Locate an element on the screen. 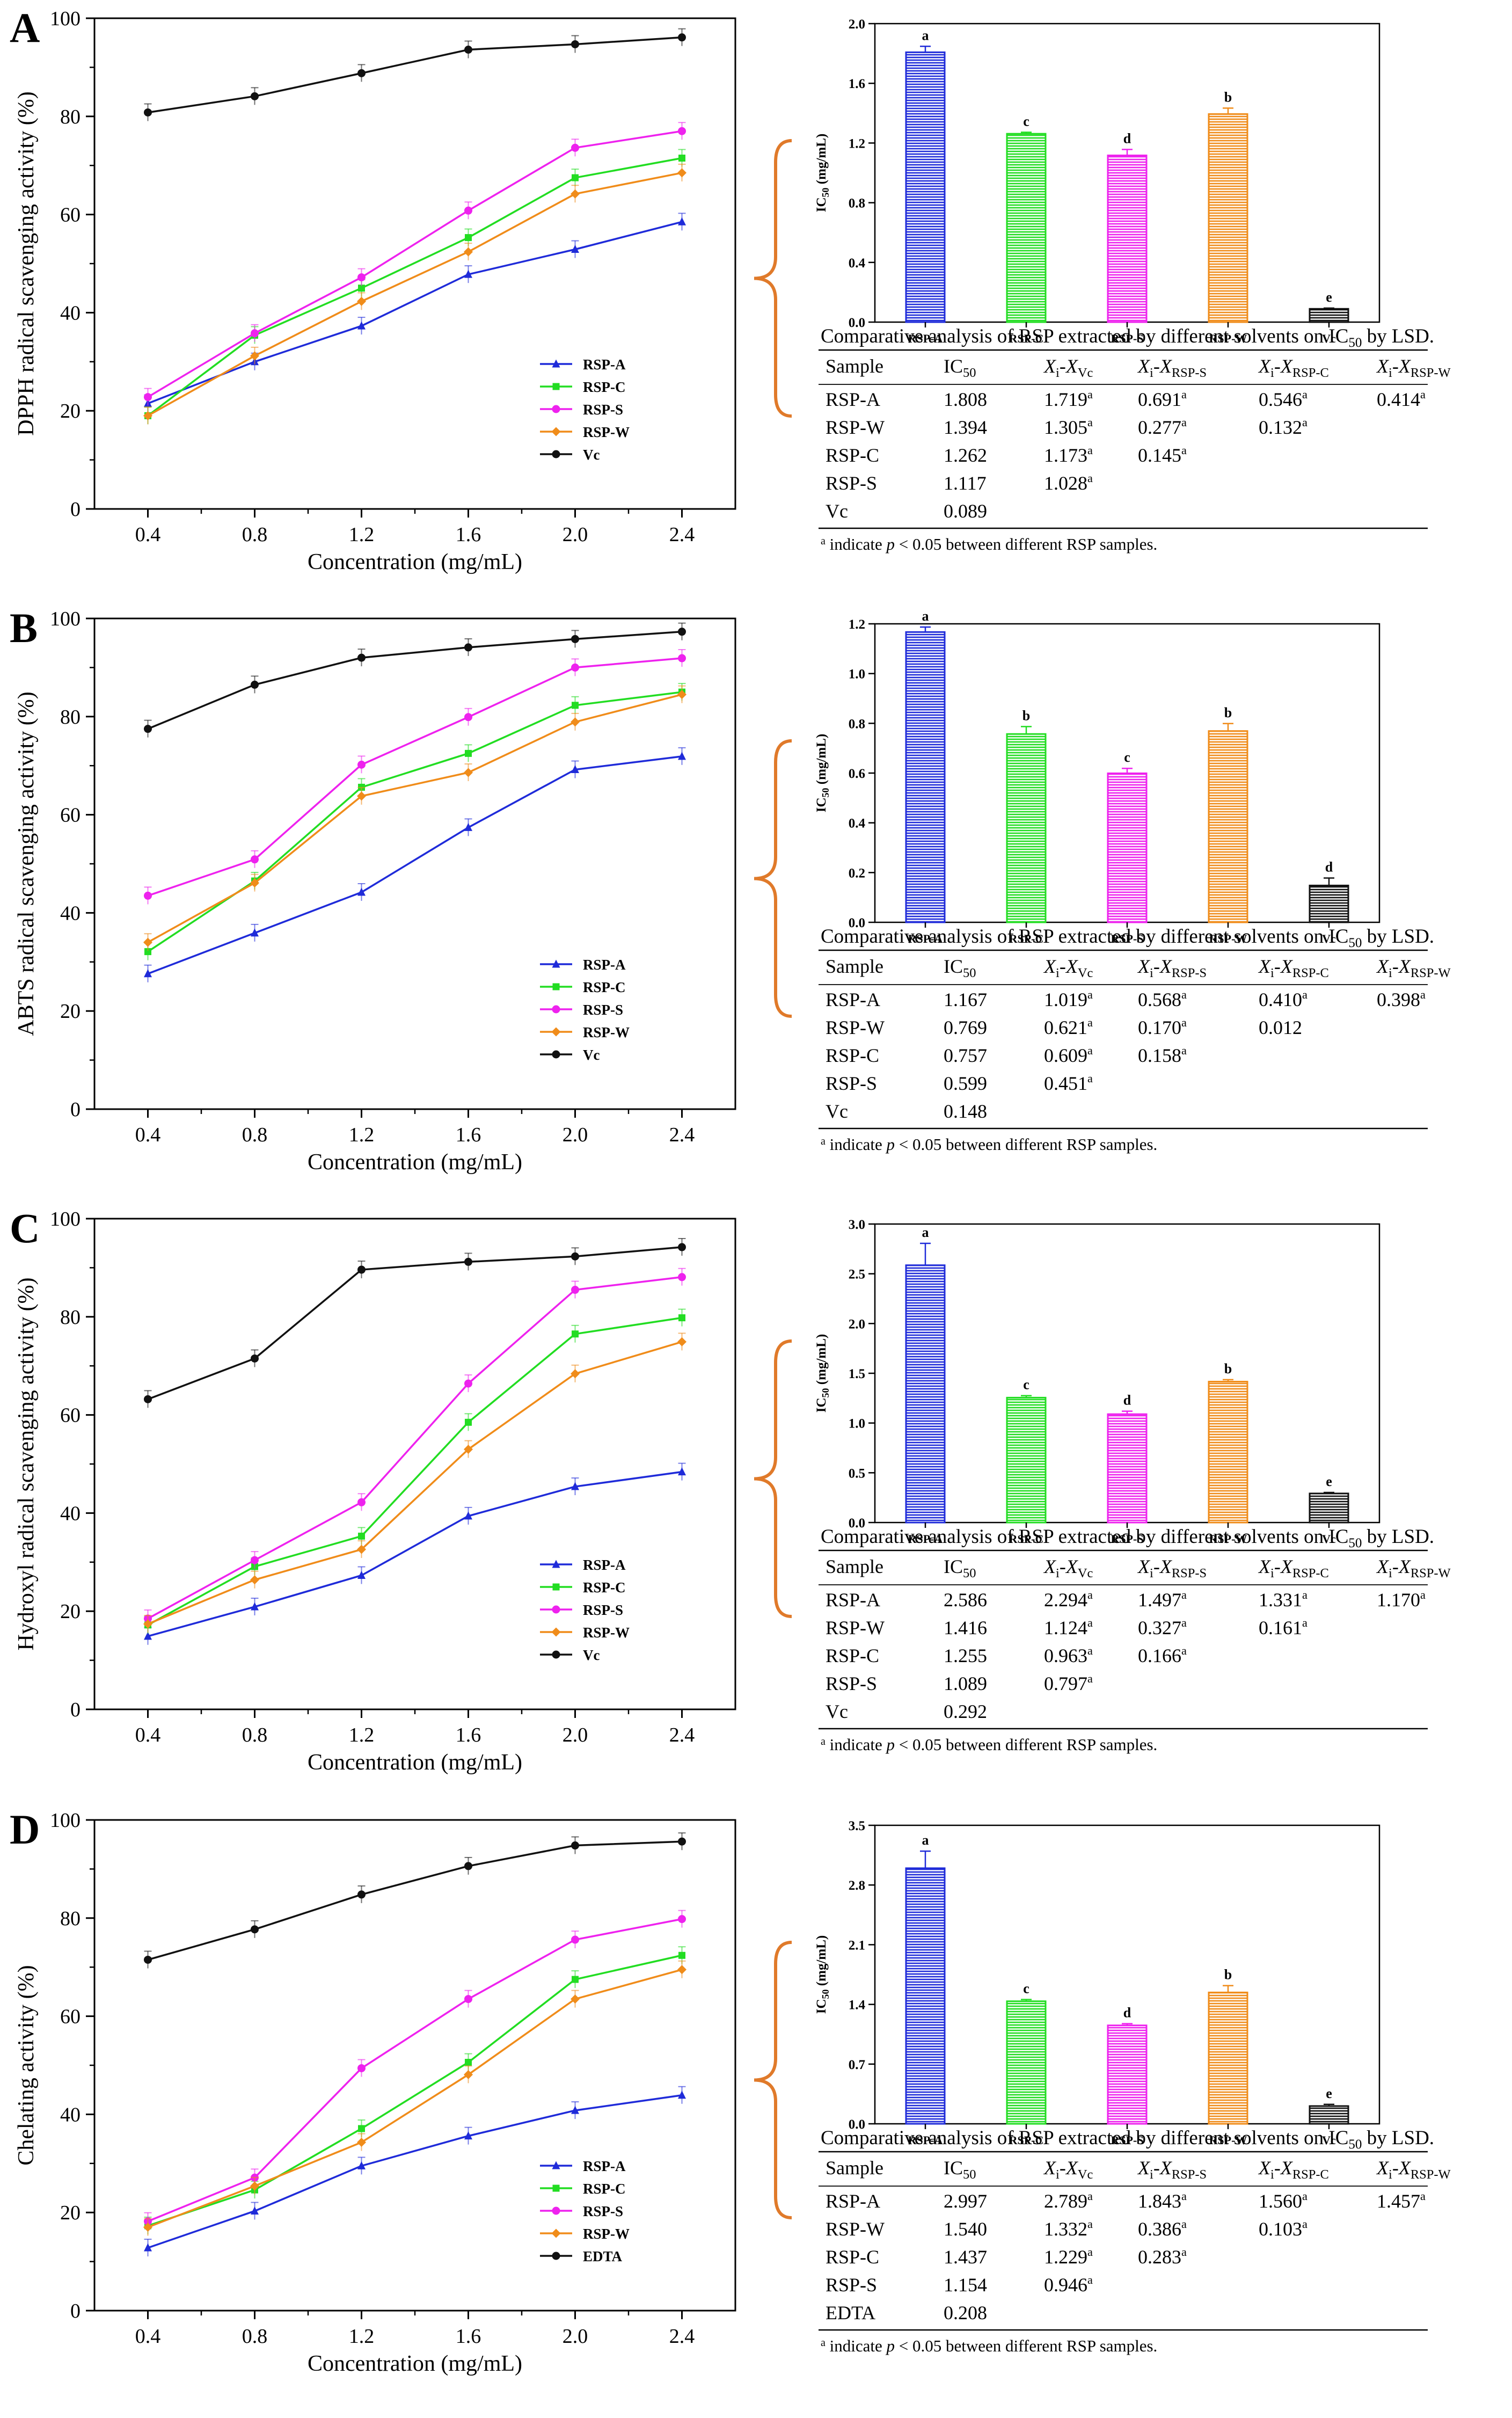  table-cell: 0.148 is located at coordinates (965, 1112).